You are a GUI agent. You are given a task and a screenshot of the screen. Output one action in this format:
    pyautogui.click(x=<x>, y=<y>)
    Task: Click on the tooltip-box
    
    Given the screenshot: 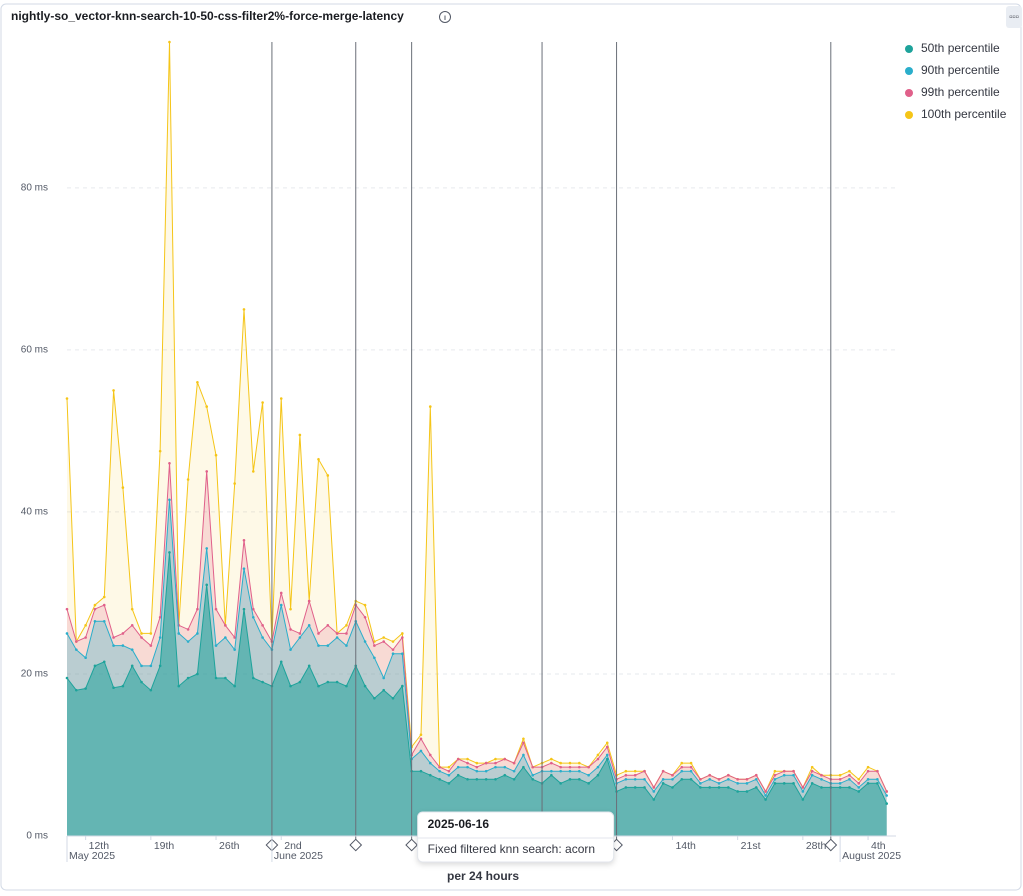 What is the action you would take?
    pyautogui.click(x=516, y=837)
    